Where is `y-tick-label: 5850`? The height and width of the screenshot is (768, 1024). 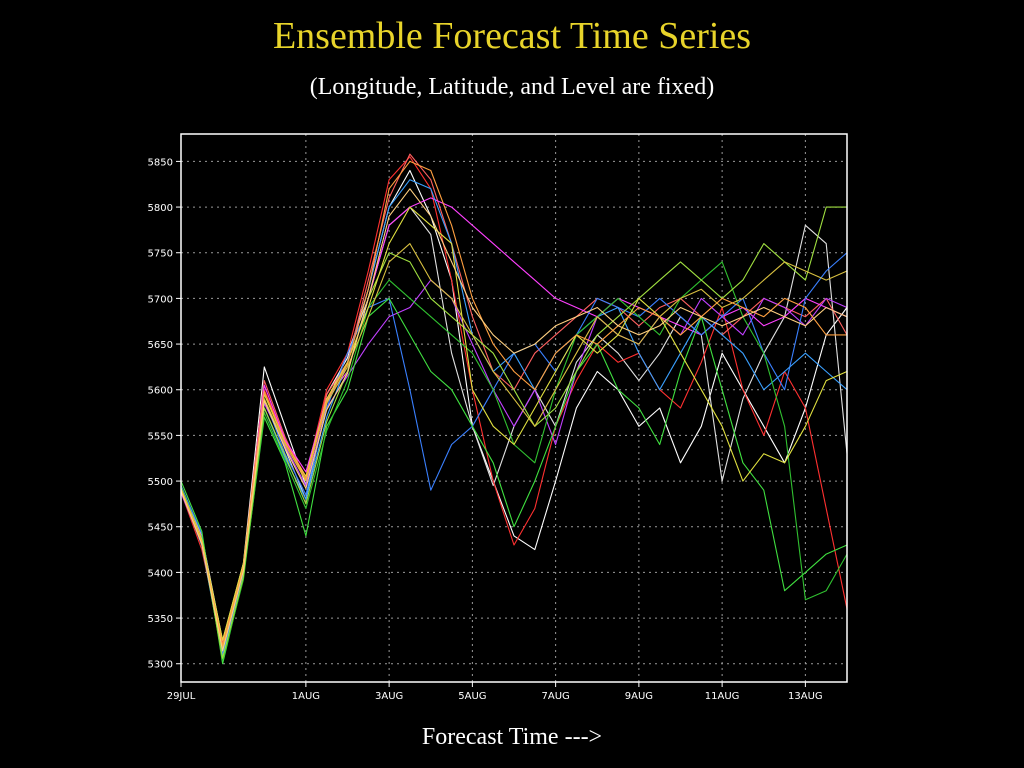 y-tick-label: 5850 is located at coordinates (160, 162).